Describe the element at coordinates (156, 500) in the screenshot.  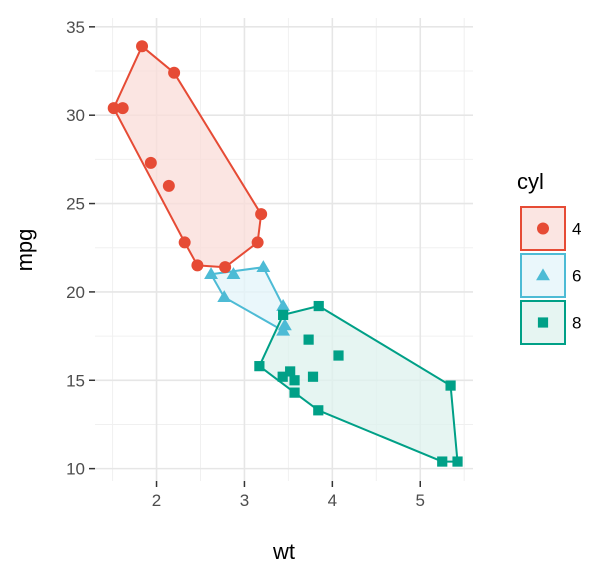
I see `x-tick-label: 2` at that location.